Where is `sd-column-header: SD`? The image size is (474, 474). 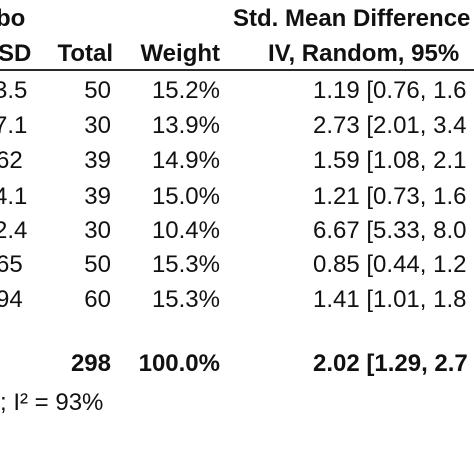 sd-column-header: SD is located at coordinates (16, 53).